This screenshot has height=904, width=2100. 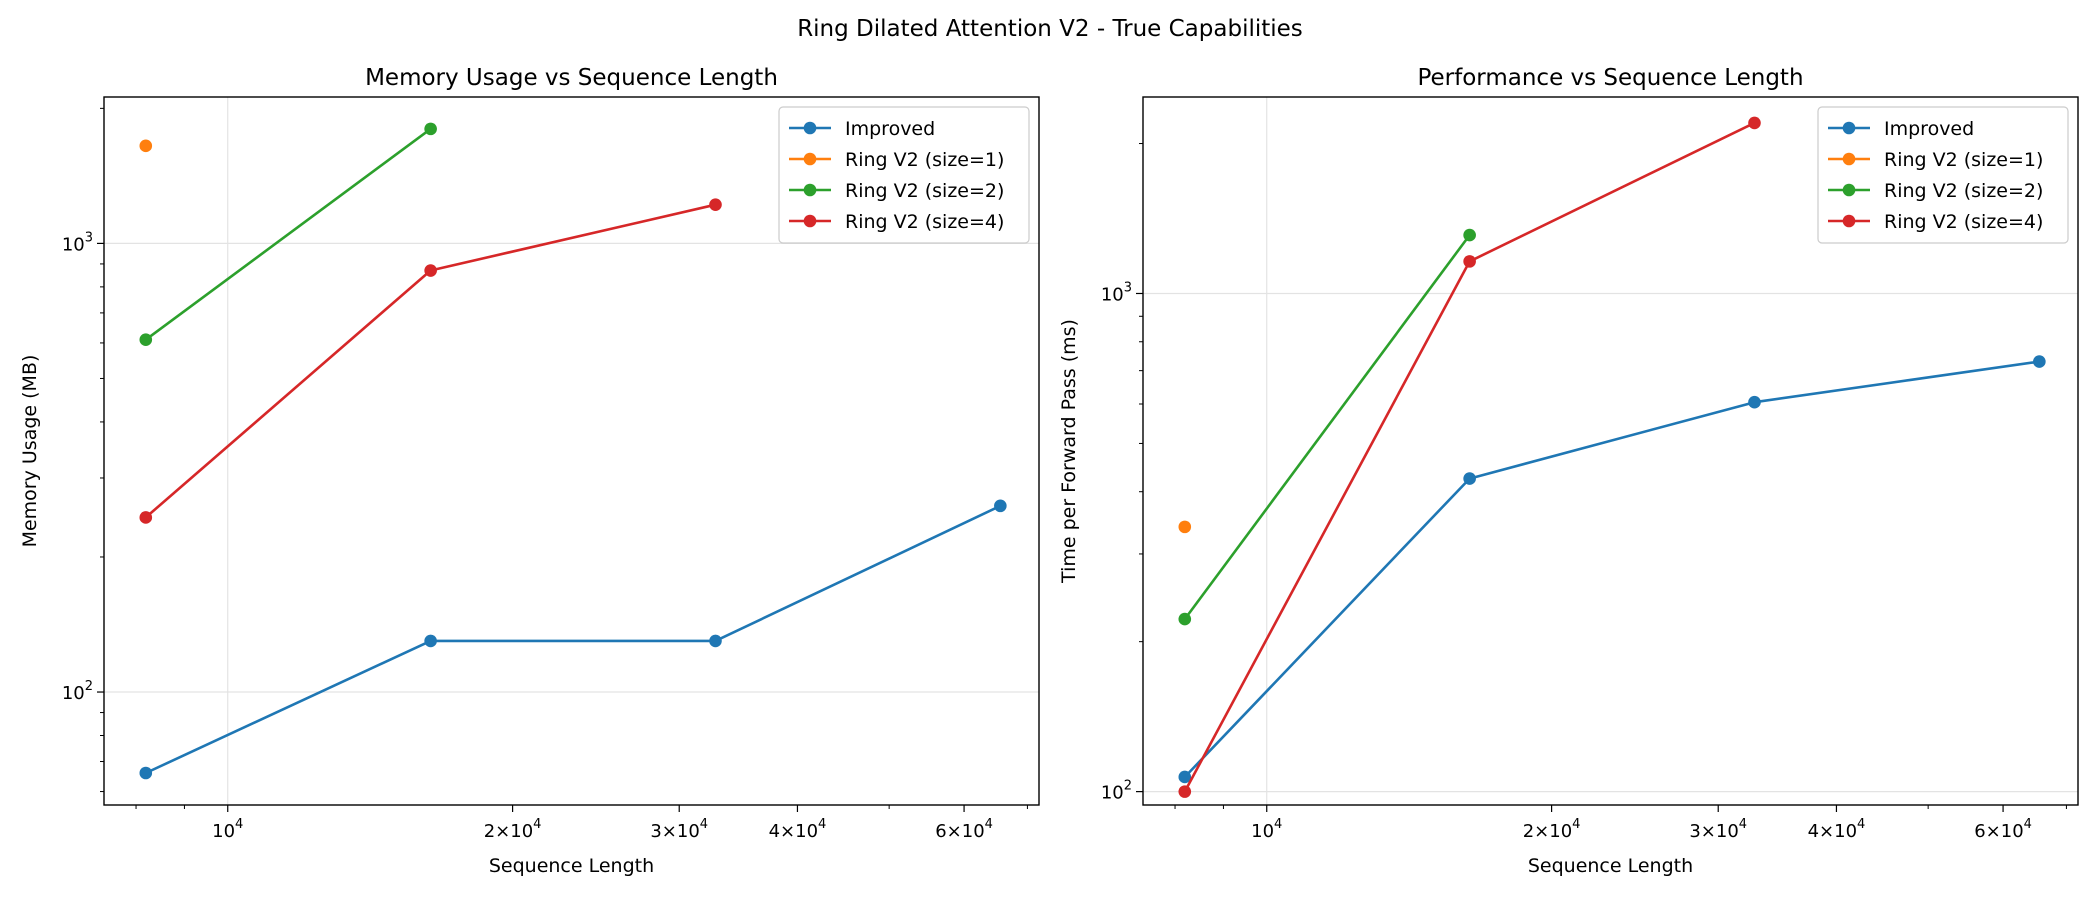 What do you see at coordinates (30, 451) in the screenshot?
I see `y-axis-label: Memory Usage (MB)` at bounding box center [30, 451].